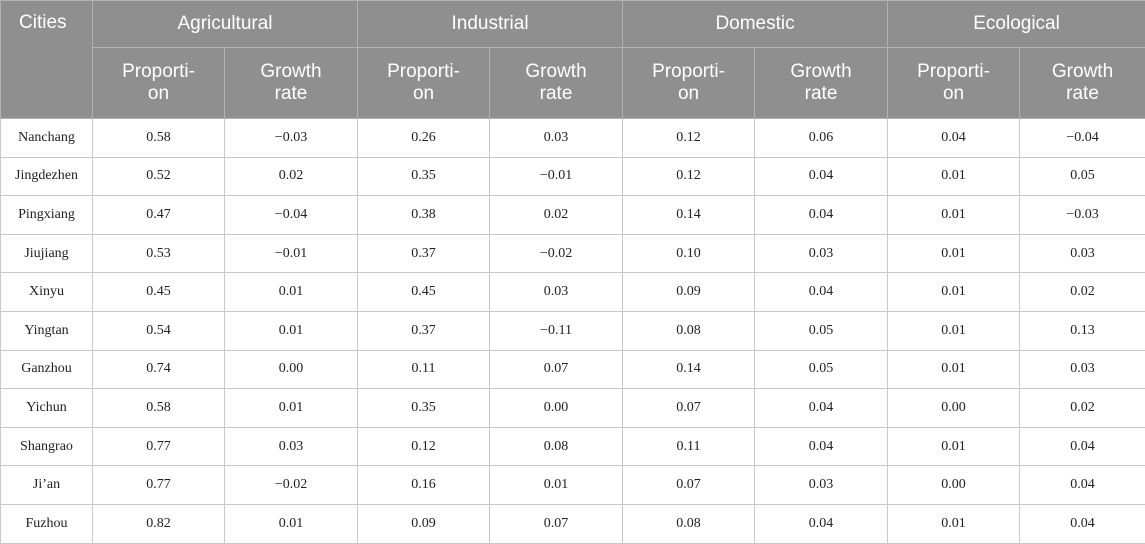 The image size is (1145, 544). I want to click on city-cell: Jingdezhen, so click(47, 176).